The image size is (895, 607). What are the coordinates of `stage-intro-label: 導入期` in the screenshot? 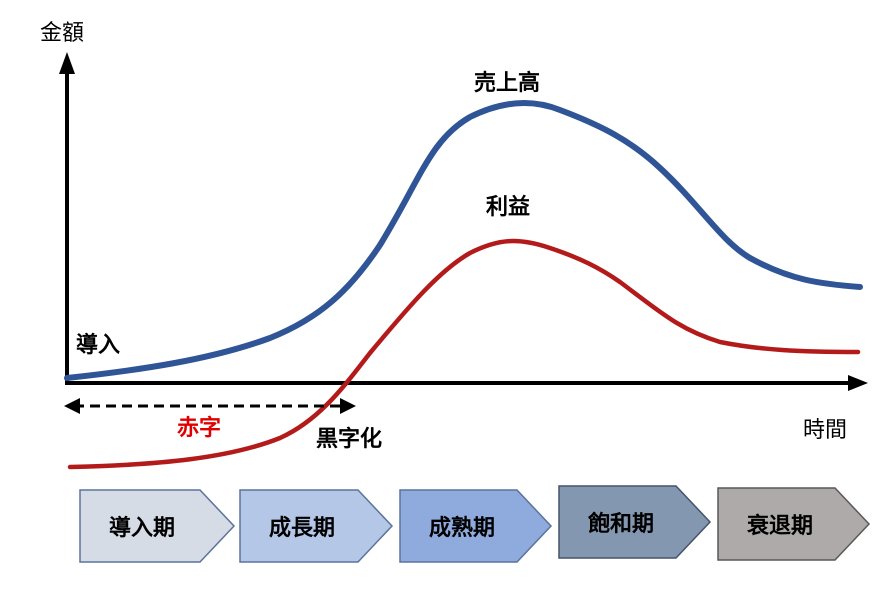 It's located at (142, 528).